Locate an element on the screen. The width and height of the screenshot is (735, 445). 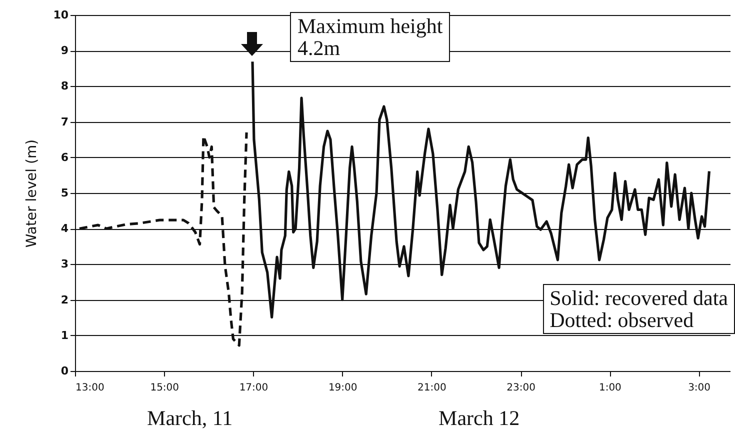
y-tick-label: 4 is located at coordinates (64, 229).